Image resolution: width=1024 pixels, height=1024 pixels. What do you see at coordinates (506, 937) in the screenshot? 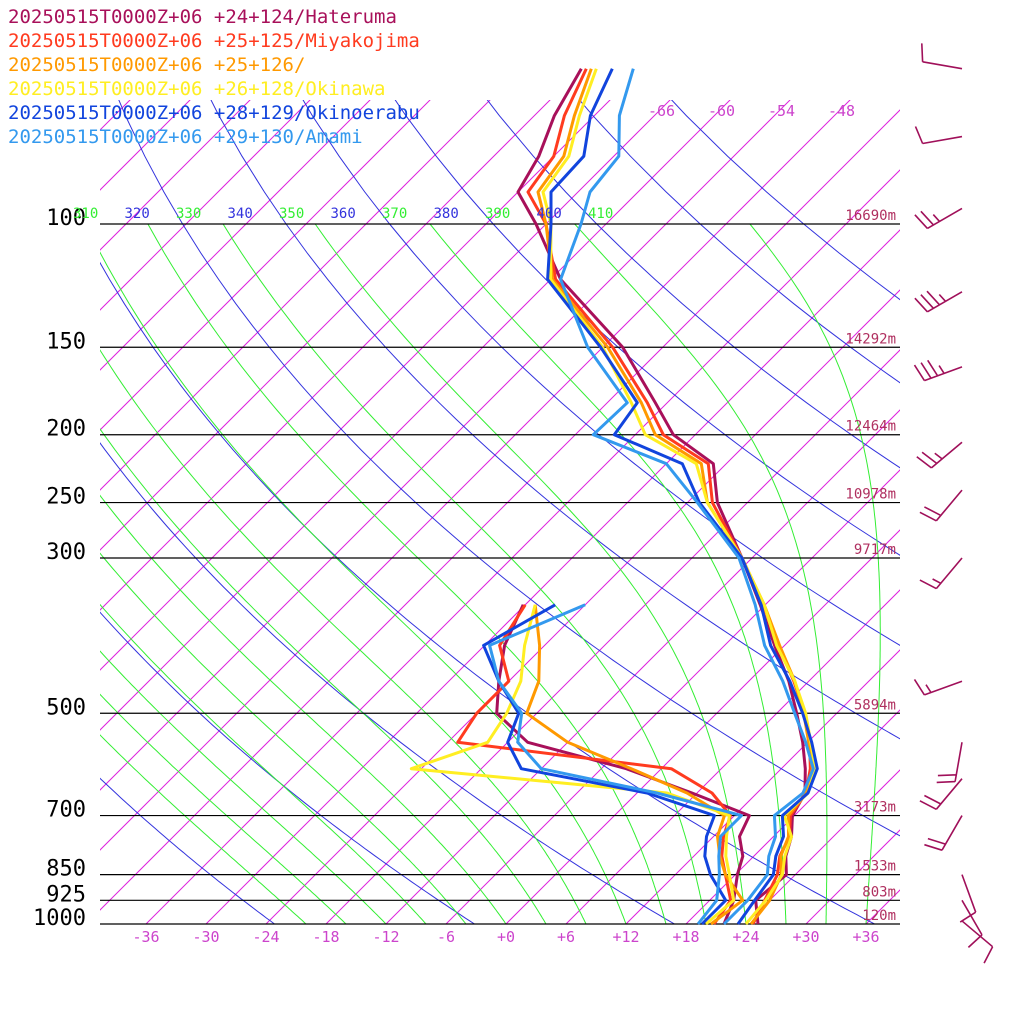
I see `temperature-tick-label: +0` at bounding box center [506, 937].